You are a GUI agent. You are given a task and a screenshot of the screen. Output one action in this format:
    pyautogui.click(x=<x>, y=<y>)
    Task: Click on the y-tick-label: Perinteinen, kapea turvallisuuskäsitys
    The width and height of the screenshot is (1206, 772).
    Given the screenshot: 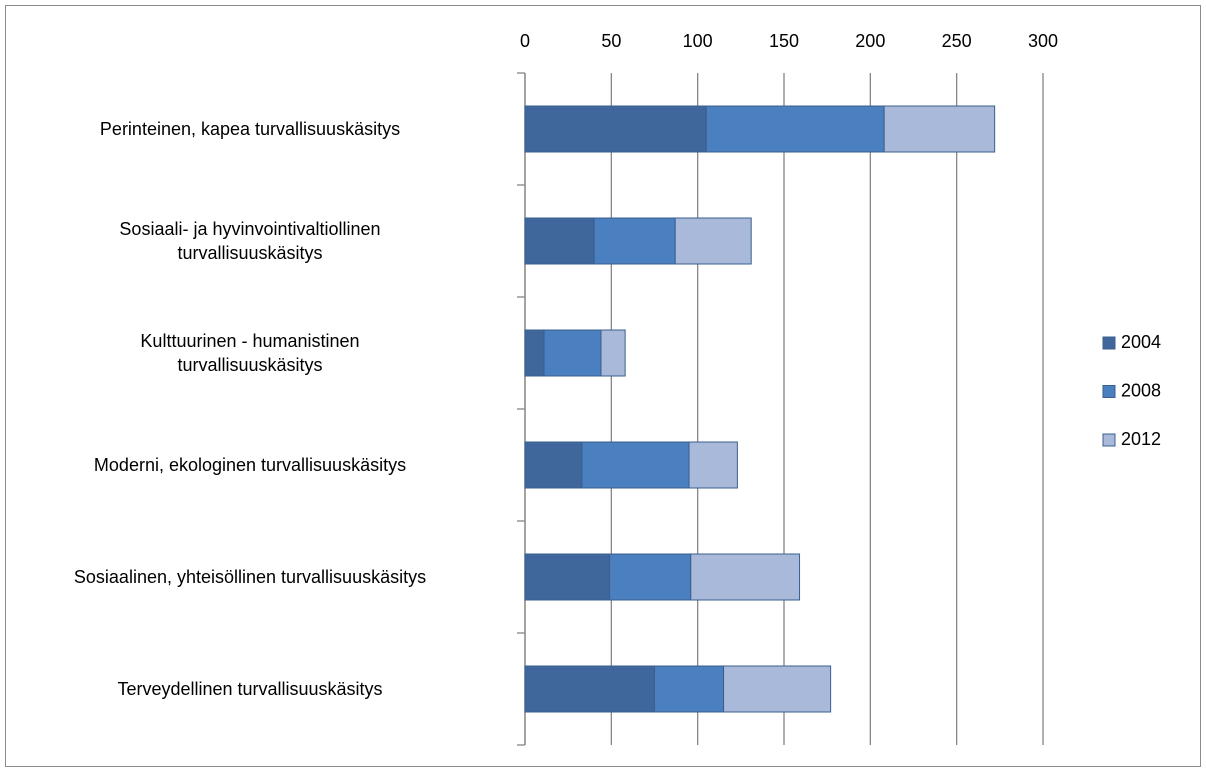 What is the action you would take?
    pyautogui.click(x=250, y=129)
    